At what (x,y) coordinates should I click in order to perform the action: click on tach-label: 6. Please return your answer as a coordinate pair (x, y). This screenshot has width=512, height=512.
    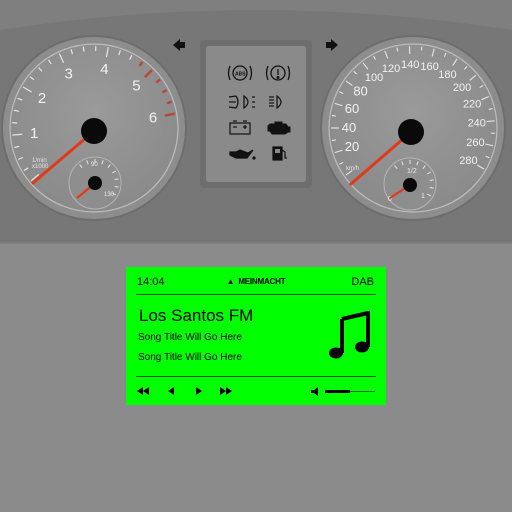
    Looking at the image, I should click on (153, 118).